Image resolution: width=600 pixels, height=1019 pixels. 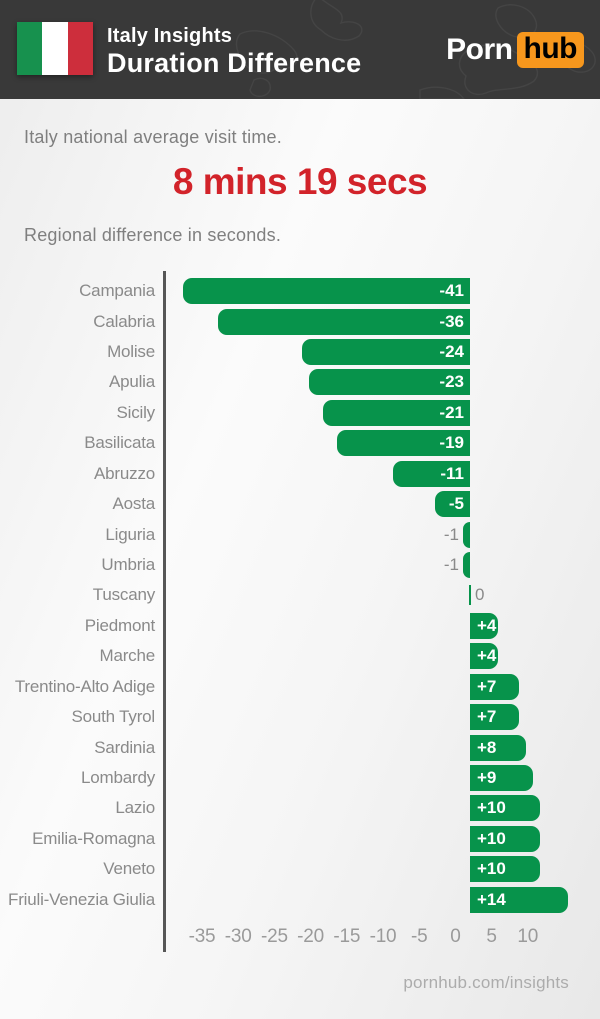 What do you see at coordinates (170, 36) in the screenshot?
I see `header-subtitle: Italy Insights` at bounding box center [170, 36].